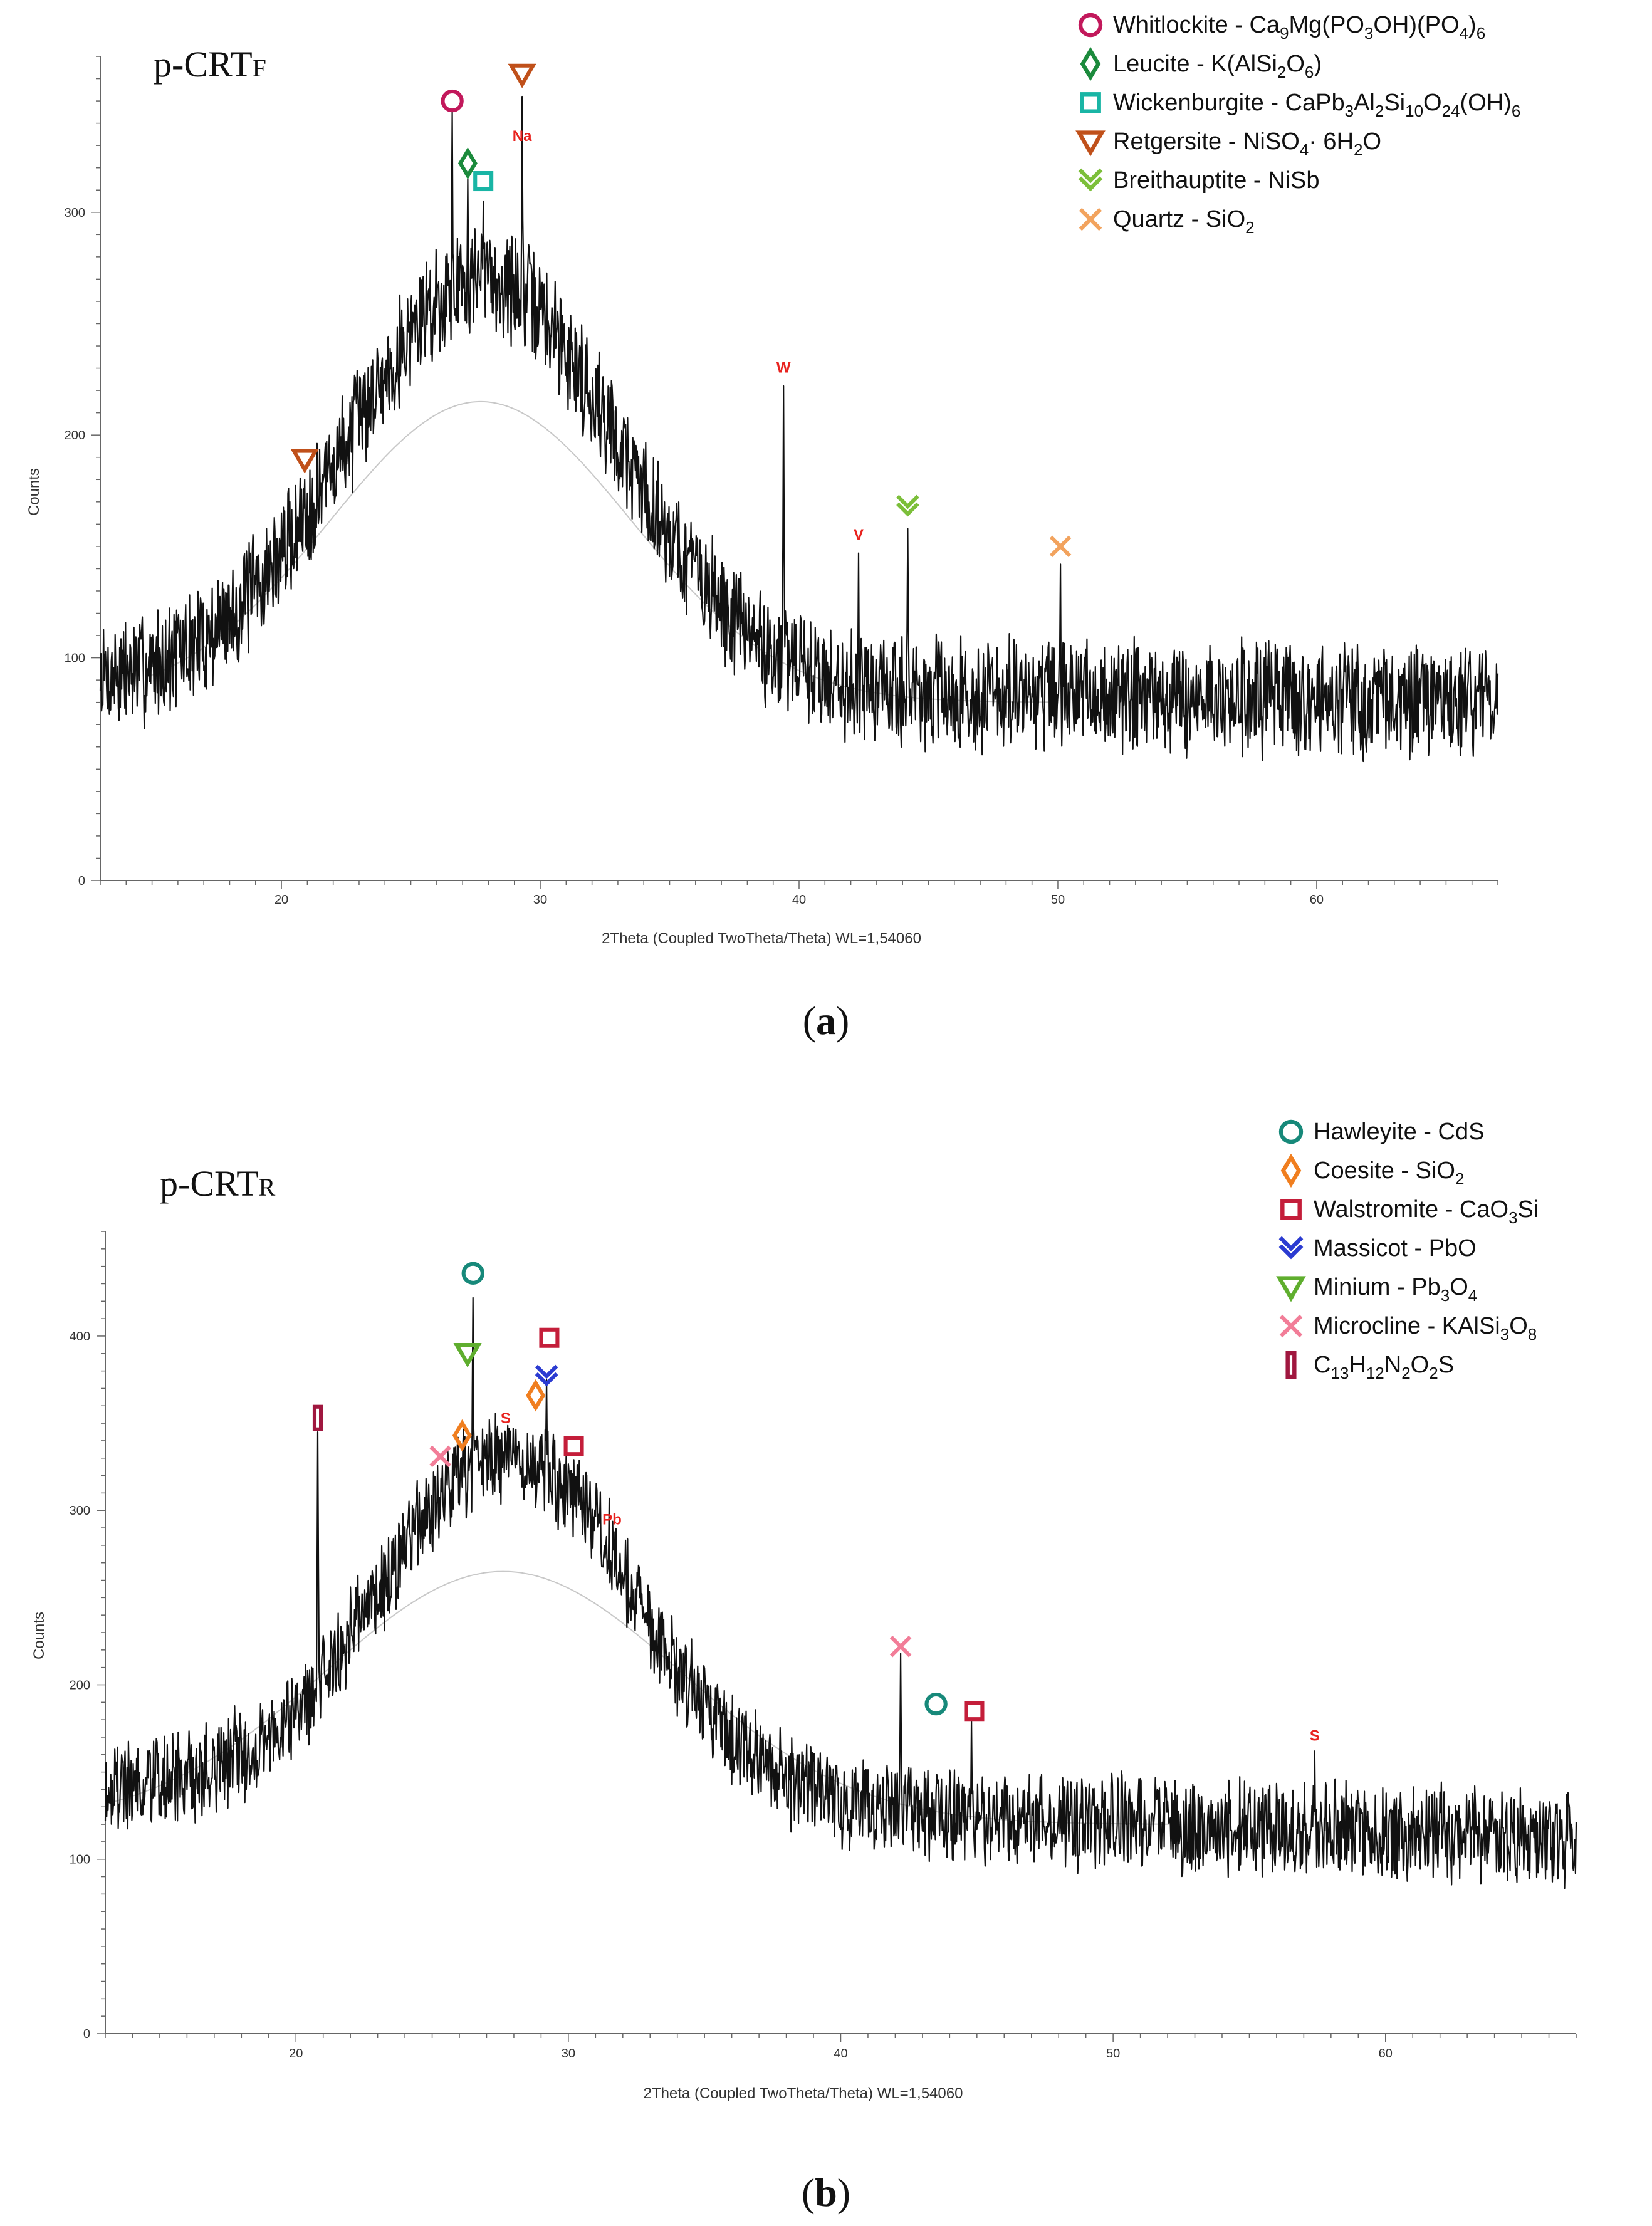 Image resolution: width=1652 pixels, height=2226 pixels. I want to click on peak-marker-minium, so click(467, 1355).